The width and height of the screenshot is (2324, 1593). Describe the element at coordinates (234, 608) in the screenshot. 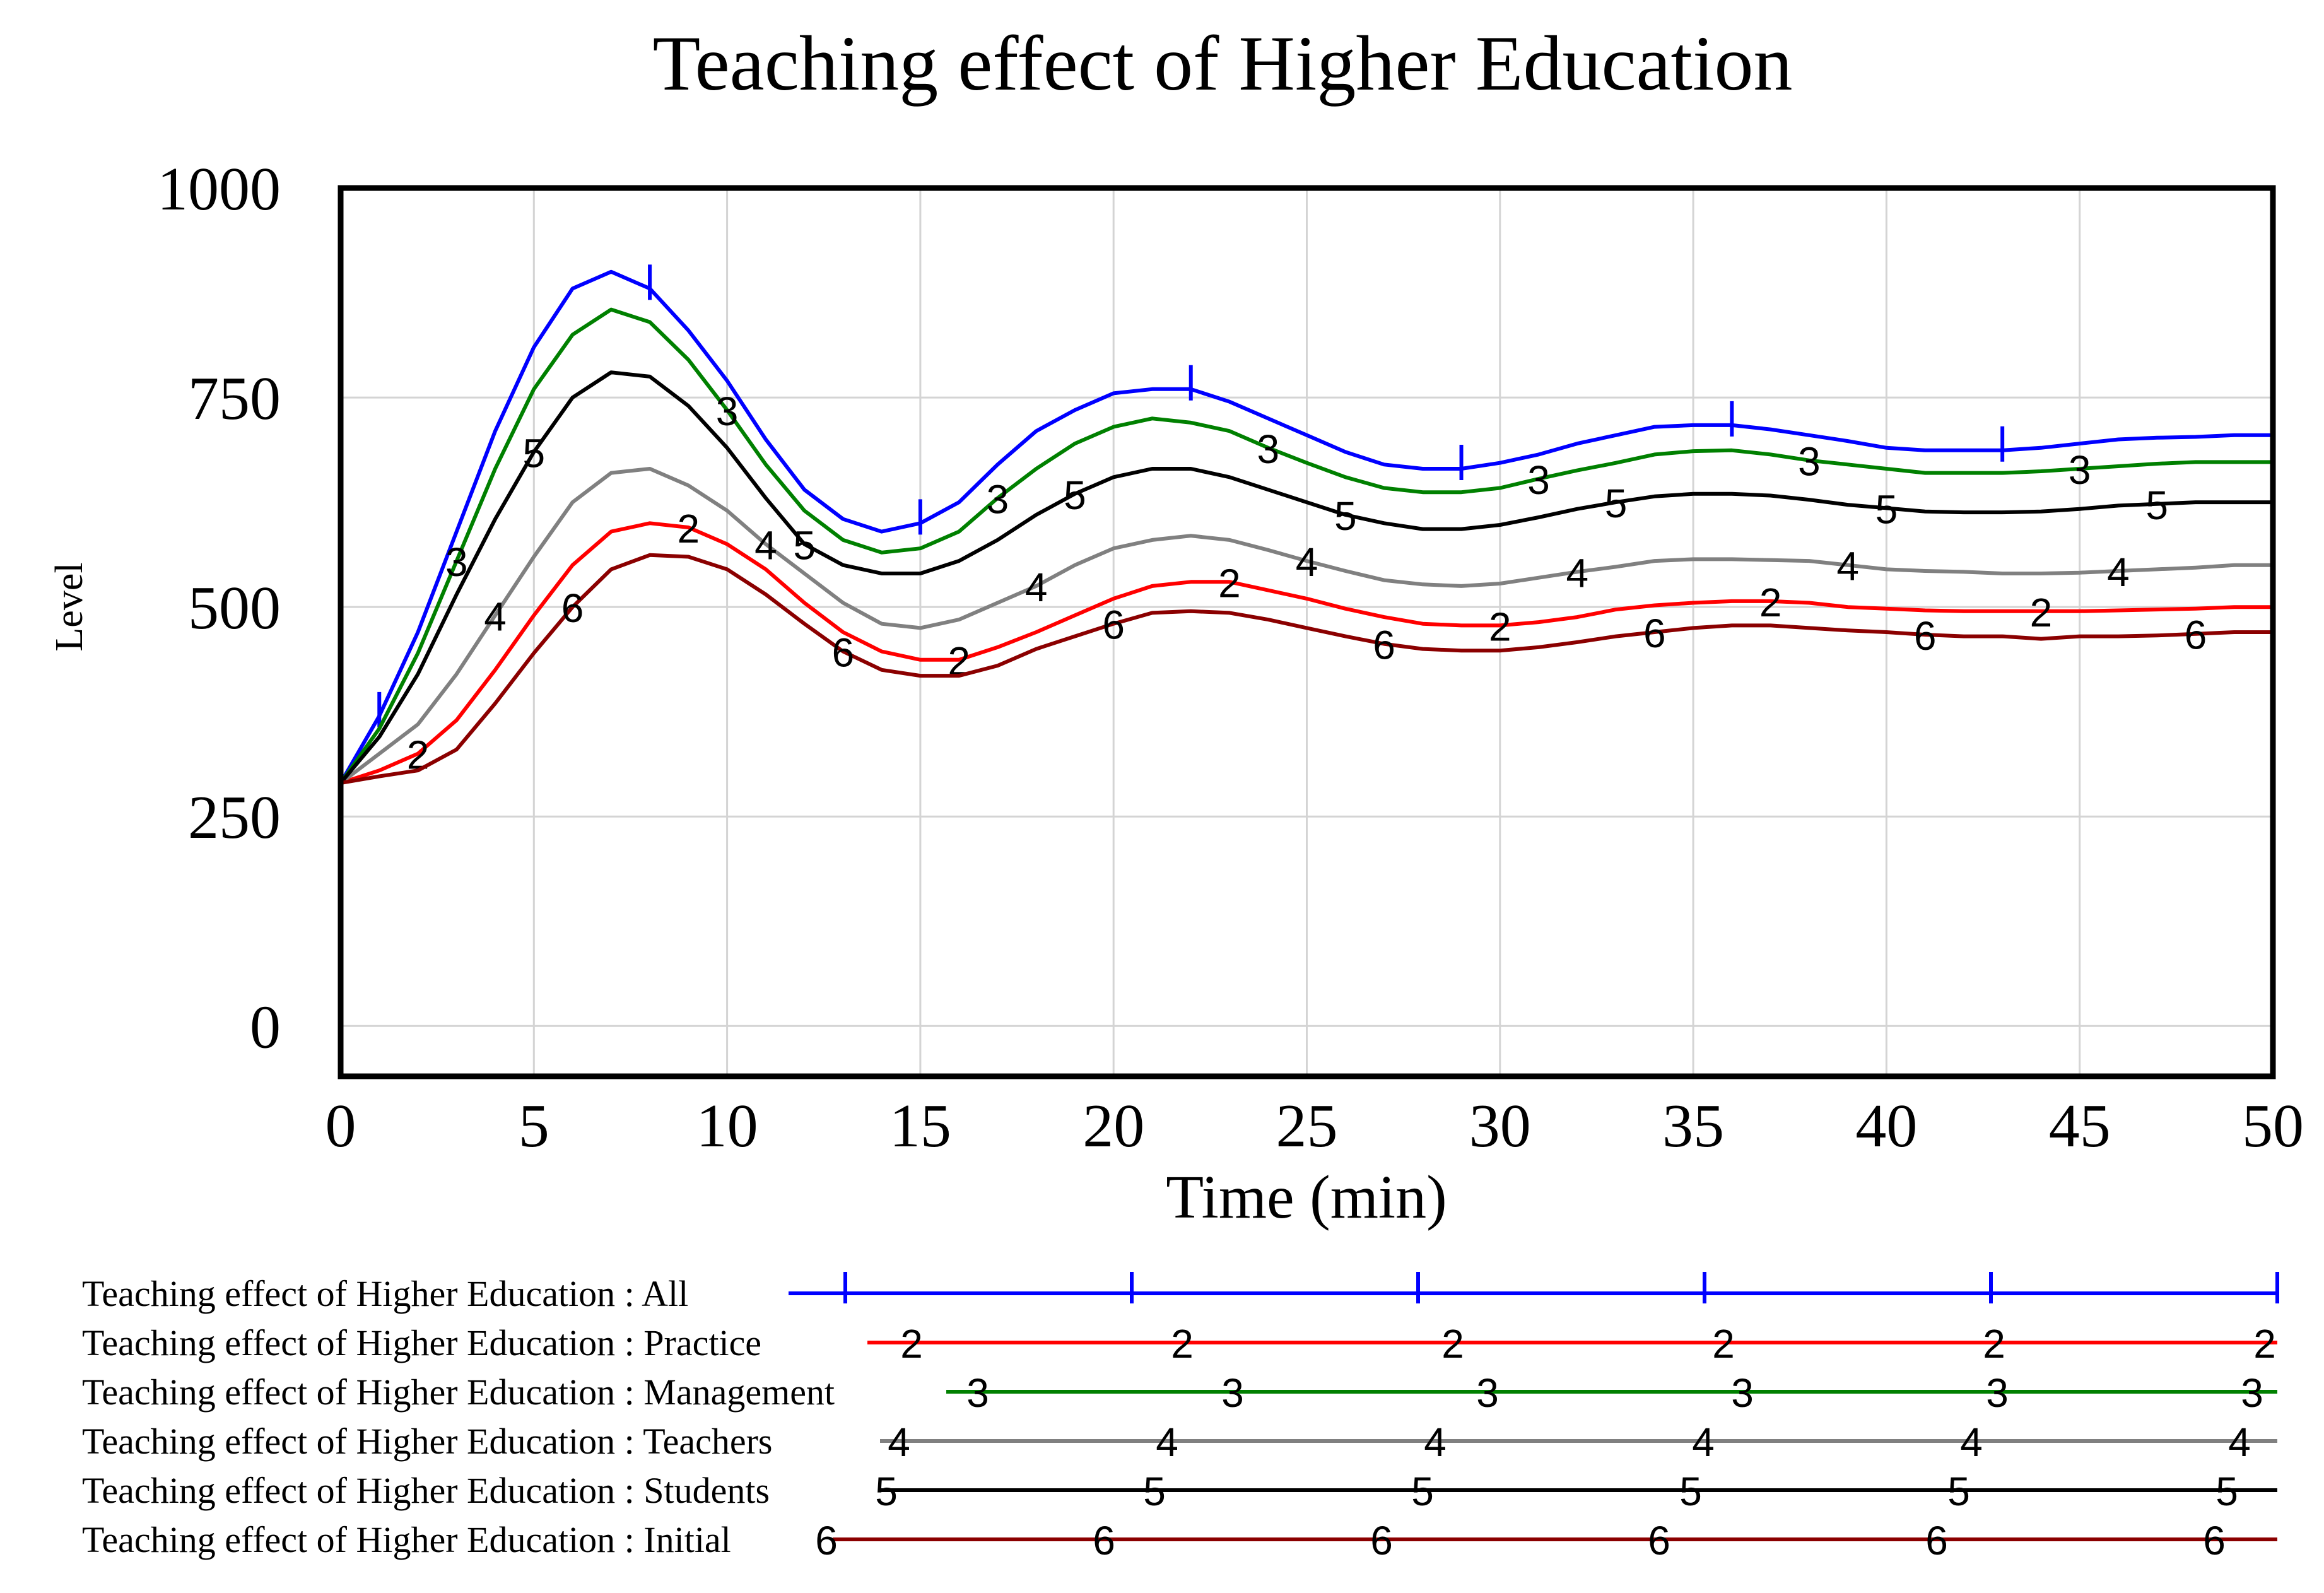

I see `y-tick-label: 500` at that location.